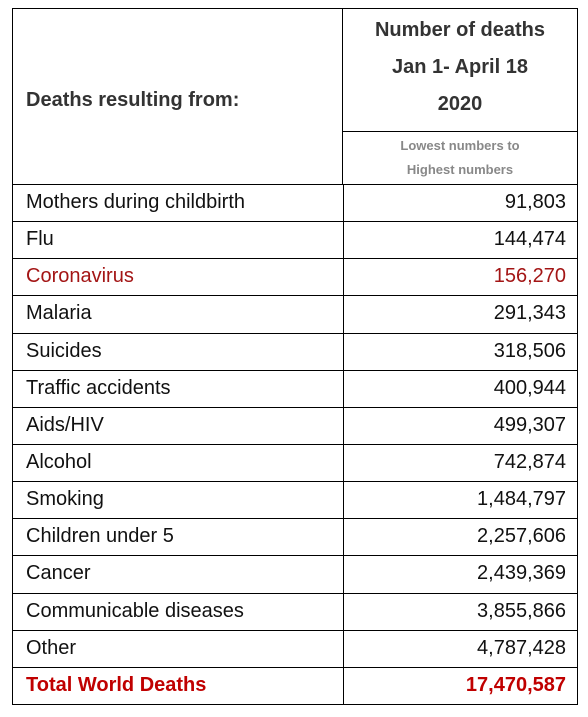 This screenshot has width=588, height=717. Describe the element at coordinates (515, 684) in the screenshot. I see `death-count: 17,470,587` at that location.